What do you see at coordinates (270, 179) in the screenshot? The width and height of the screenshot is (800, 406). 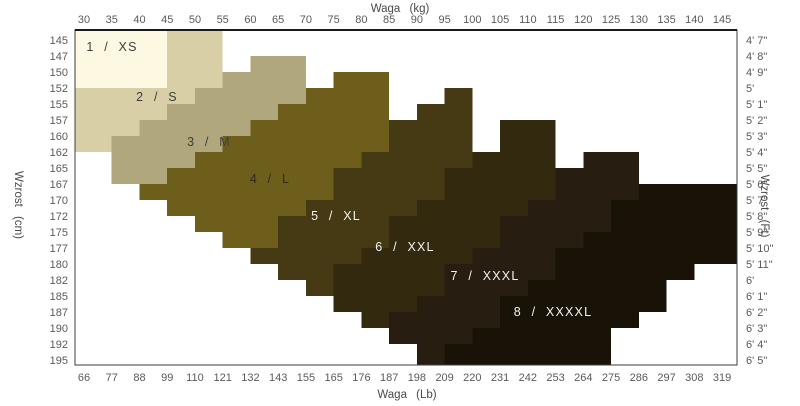 I see `size-label-l: 4 / L` at bounding box center [270, 179].